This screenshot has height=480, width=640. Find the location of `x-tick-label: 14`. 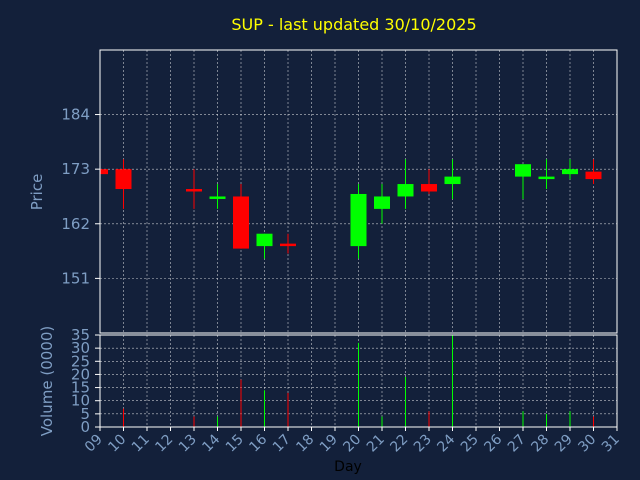

x-tick-label: 14 is located at coordinates (211, 443).